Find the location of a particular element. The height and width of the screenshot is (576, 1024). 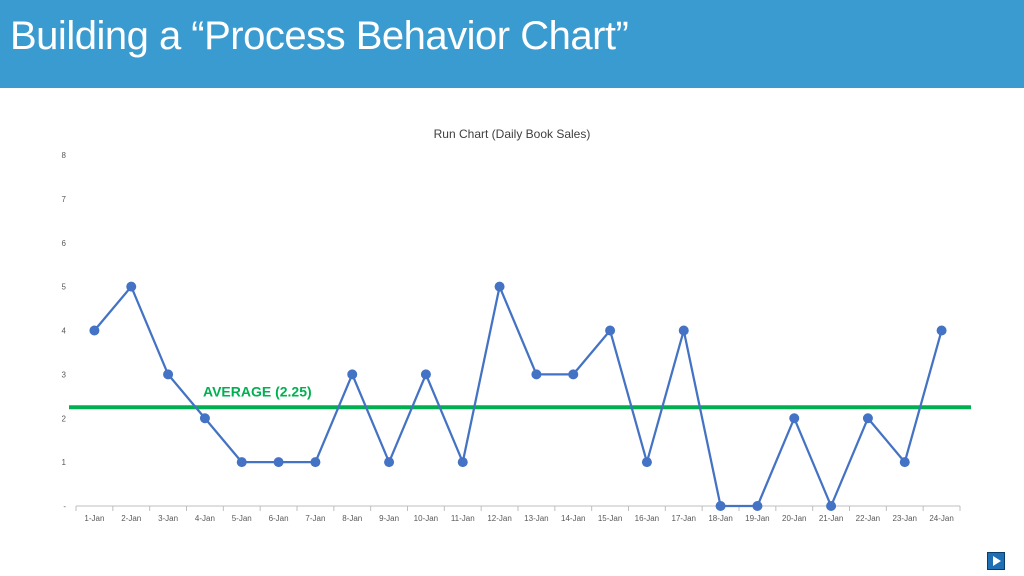

next-slide-icon is located at coordinates (997, 561).